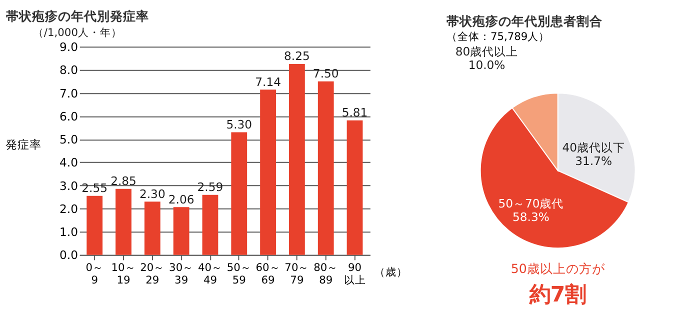 Image resolution: width=675 pixels, height=331 pixels. What do you see at coordinates (297, 56) in the screenshot?
I see `data-label: 8.25` at bounding box center [297, 56].